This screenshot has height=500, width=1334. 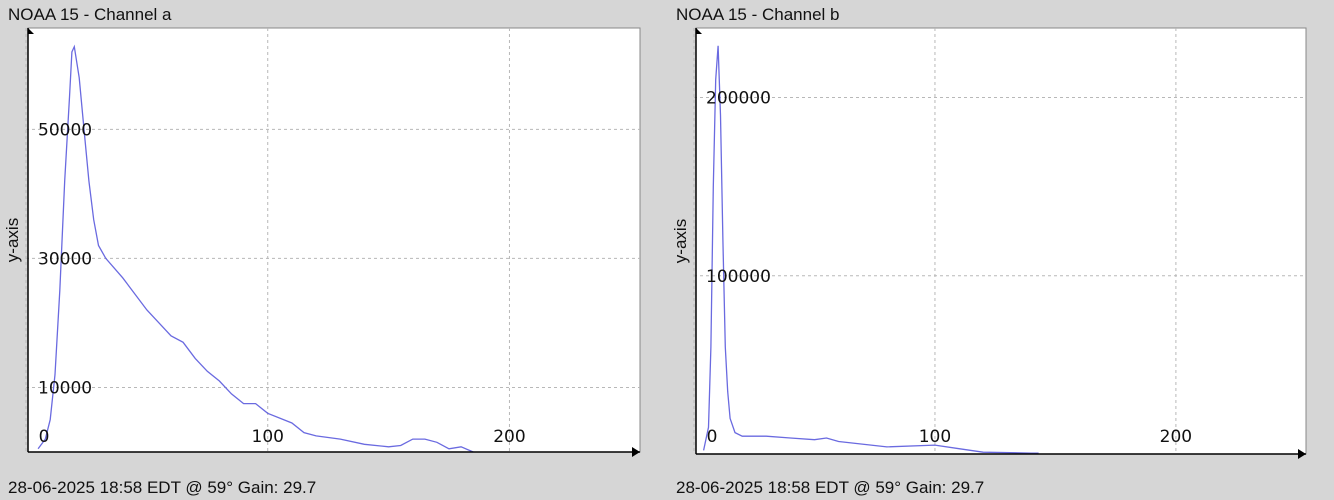 What do you see at coordinates (738, 99) in the screenshot?
I see `y-tick-label: 200000` at bounding box center [738, 99].